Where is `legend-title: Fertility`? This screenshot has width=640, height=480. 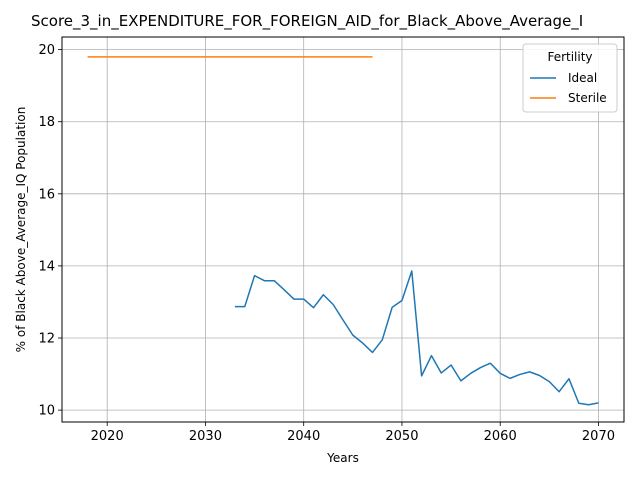
legend-title: Fertility is located at coordinates (569, 57).